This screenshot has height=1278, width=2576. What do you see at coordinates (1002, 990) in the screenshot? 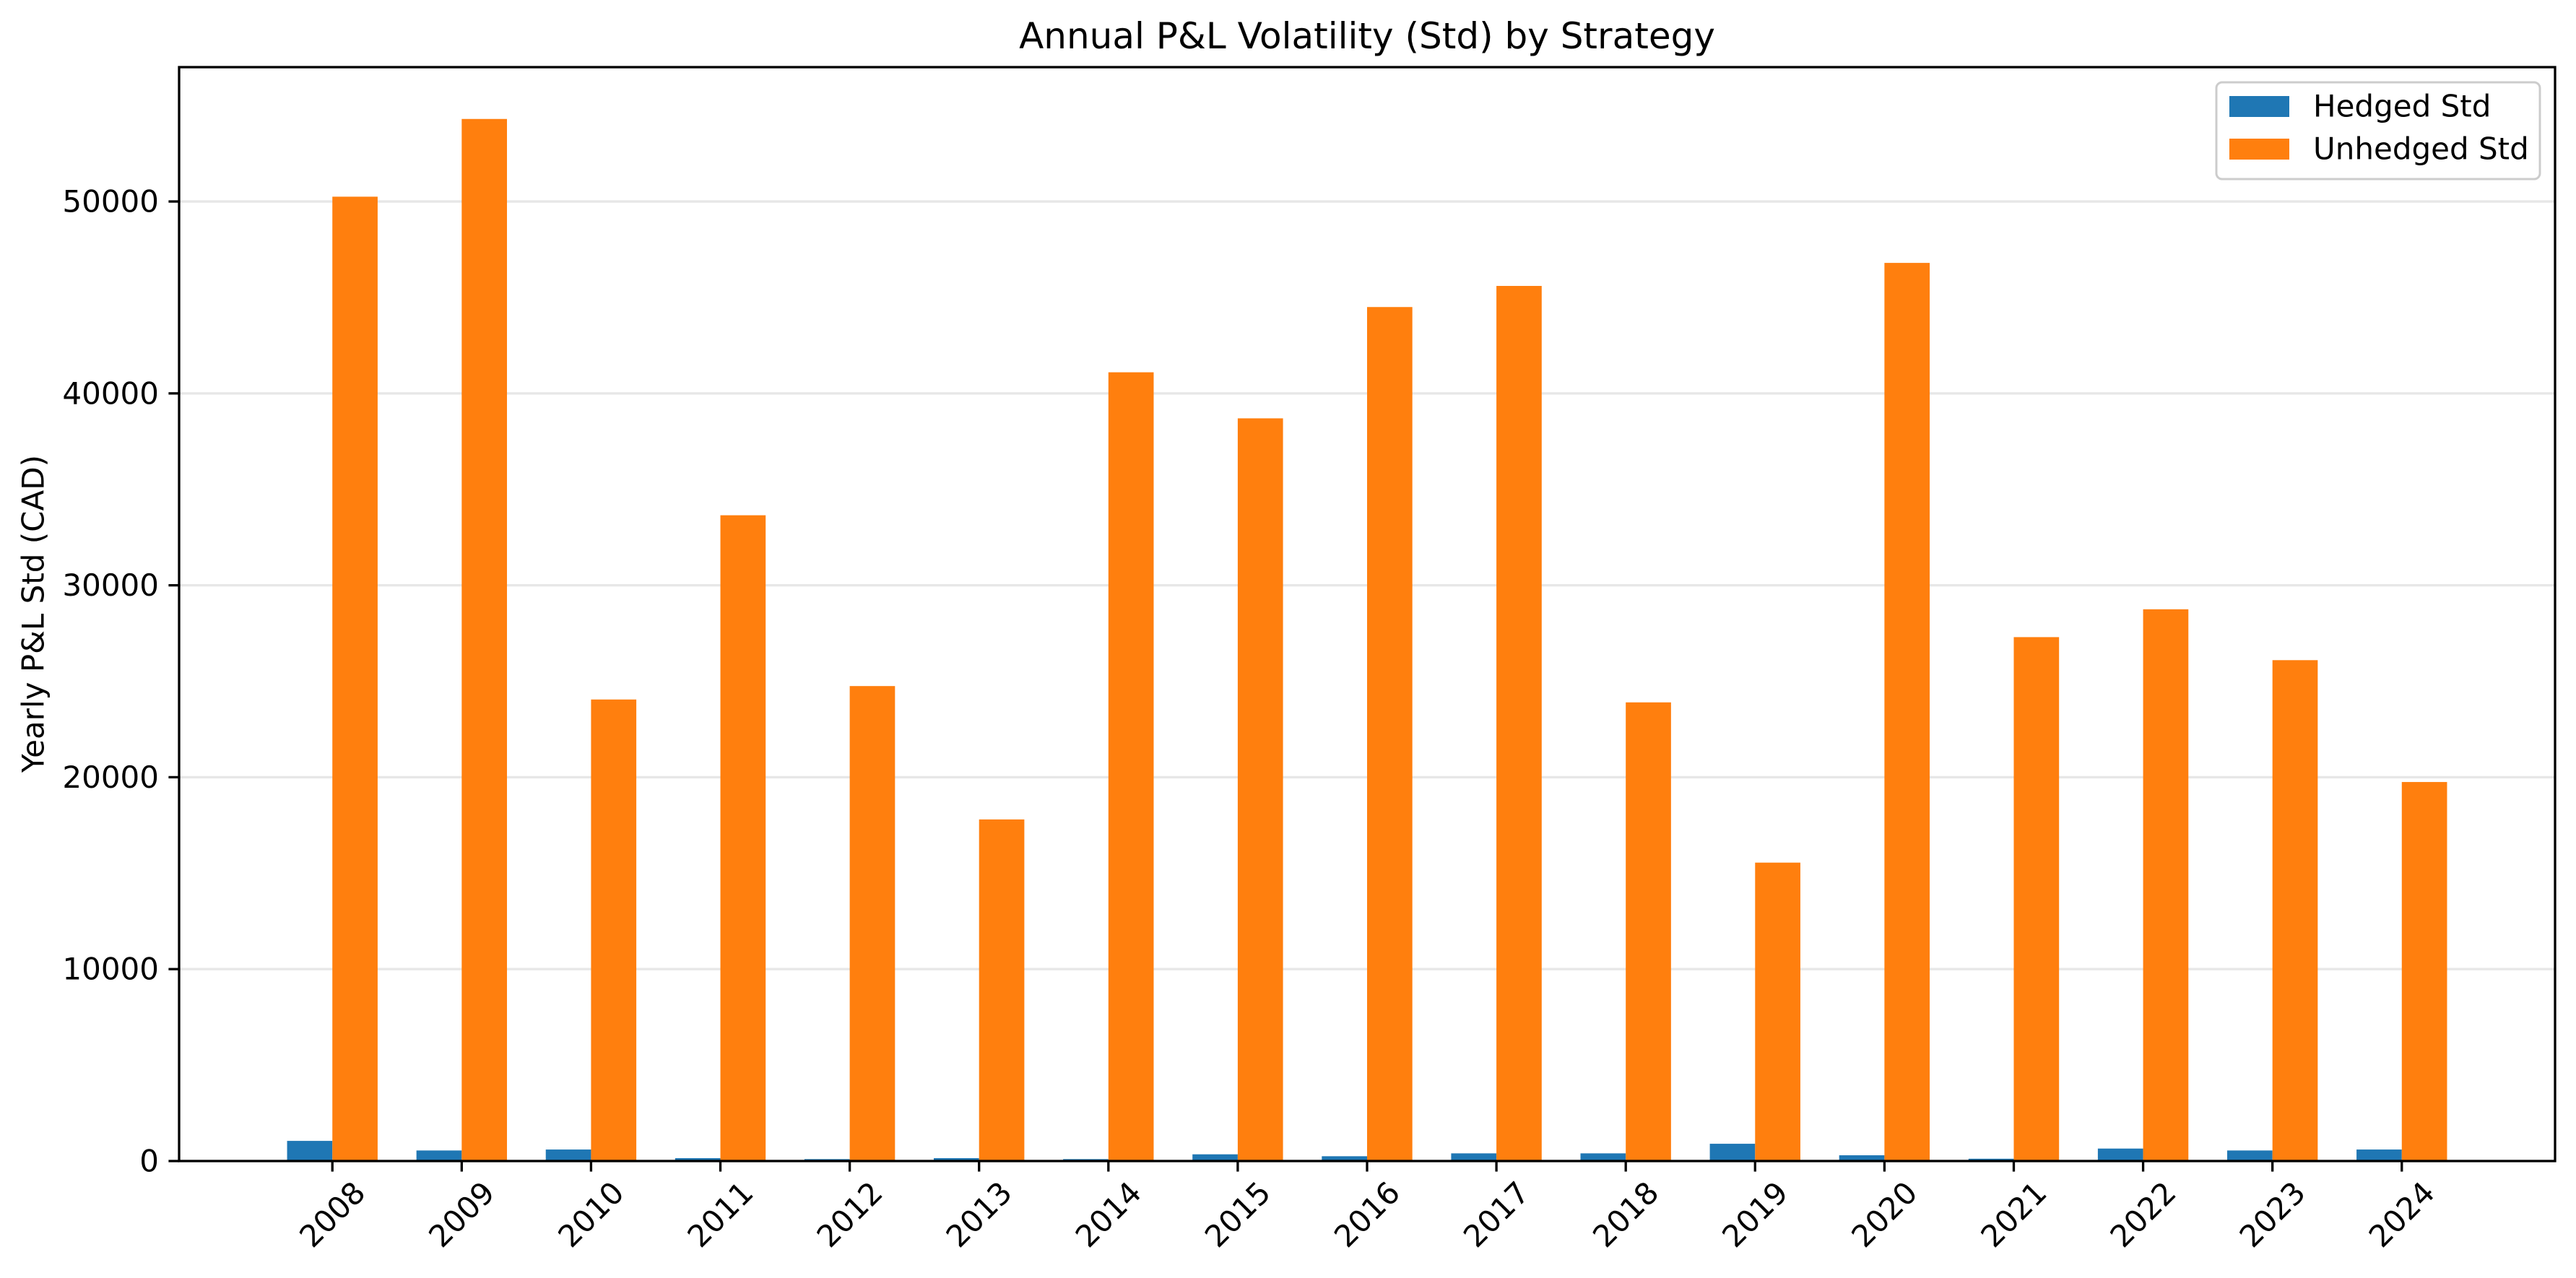
I see `bar-unhedged-std-2013` at bounding box center [1002, 990].